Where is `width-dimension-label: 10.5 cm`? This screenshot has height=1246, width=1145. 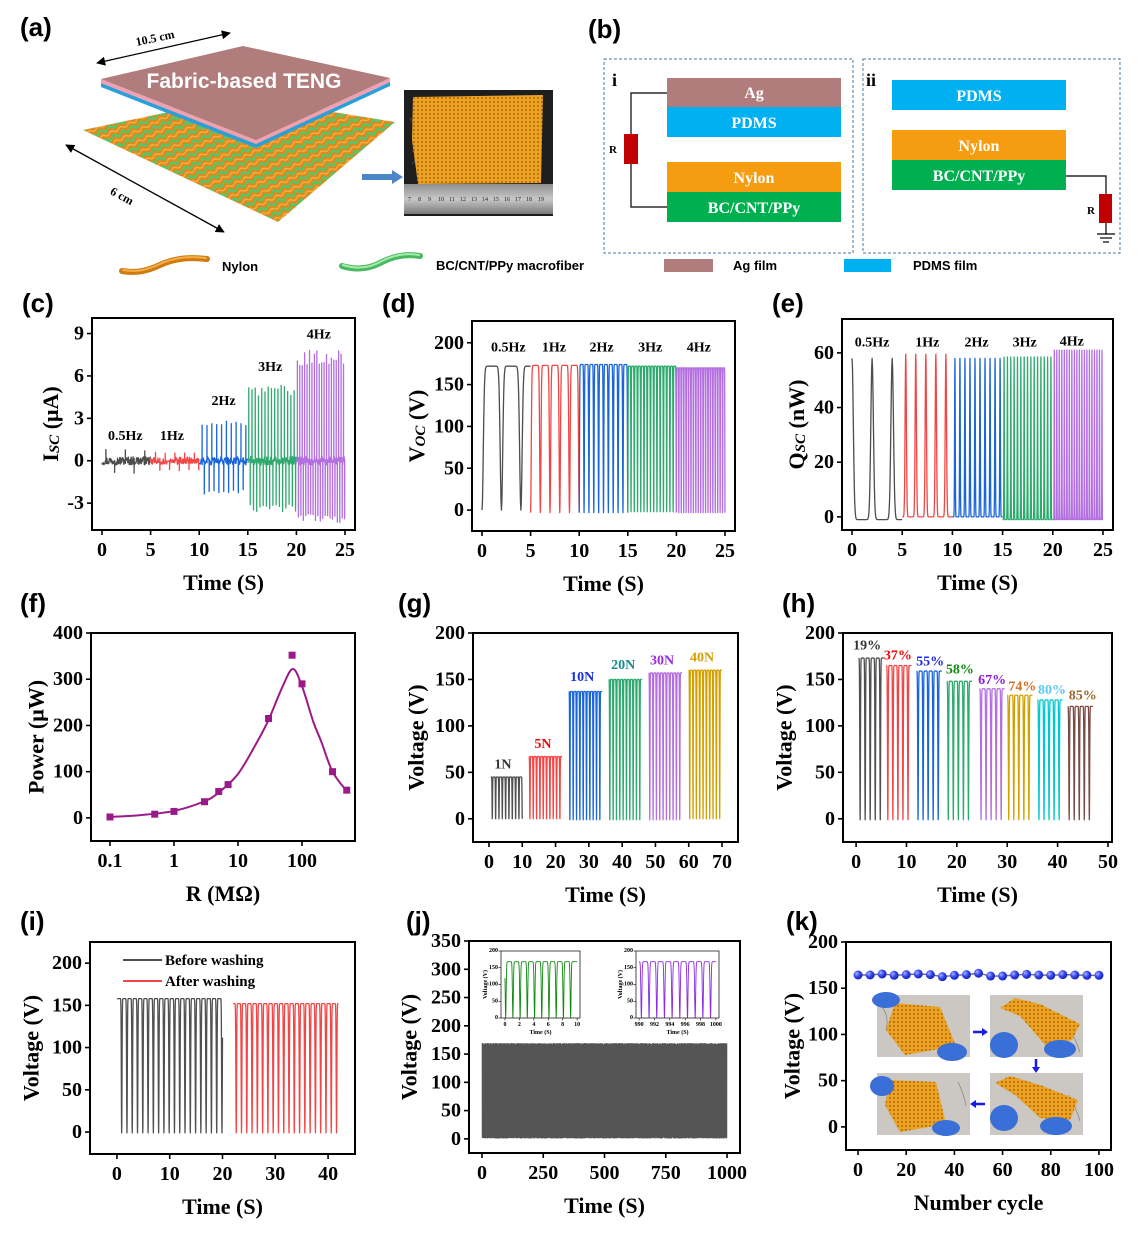 width-dimension-label: 10.5 cm is located at coordinates (154, 38).